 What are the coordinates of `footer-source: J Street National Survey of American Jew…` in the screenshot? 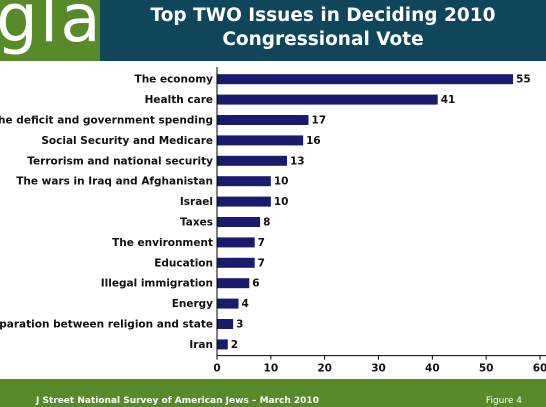 It's located at (177, 401).